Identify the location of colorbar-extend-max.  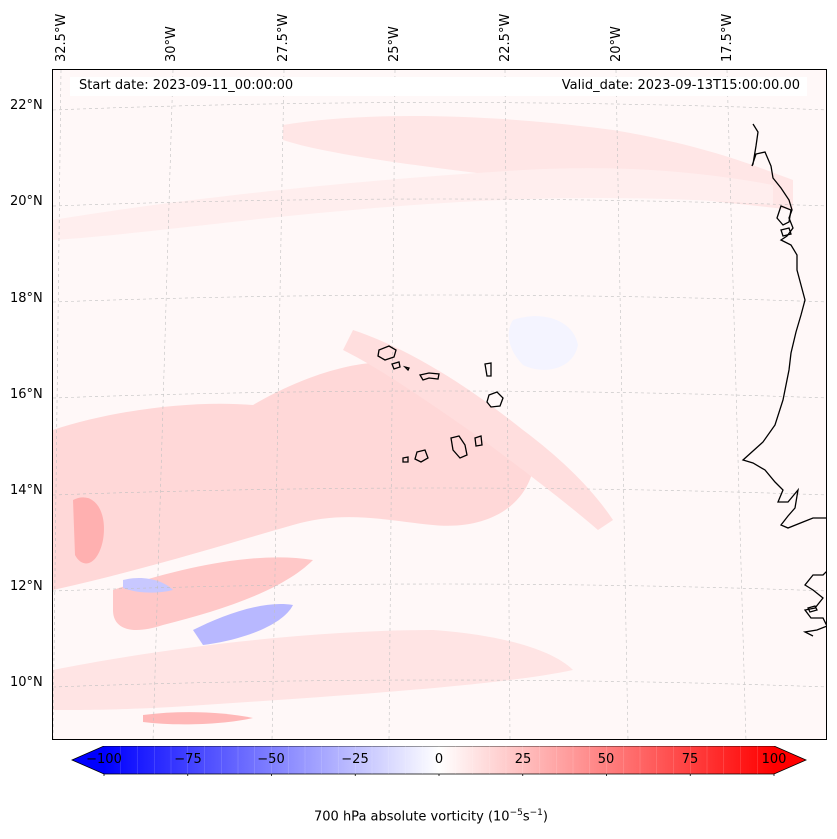
(790, 760).